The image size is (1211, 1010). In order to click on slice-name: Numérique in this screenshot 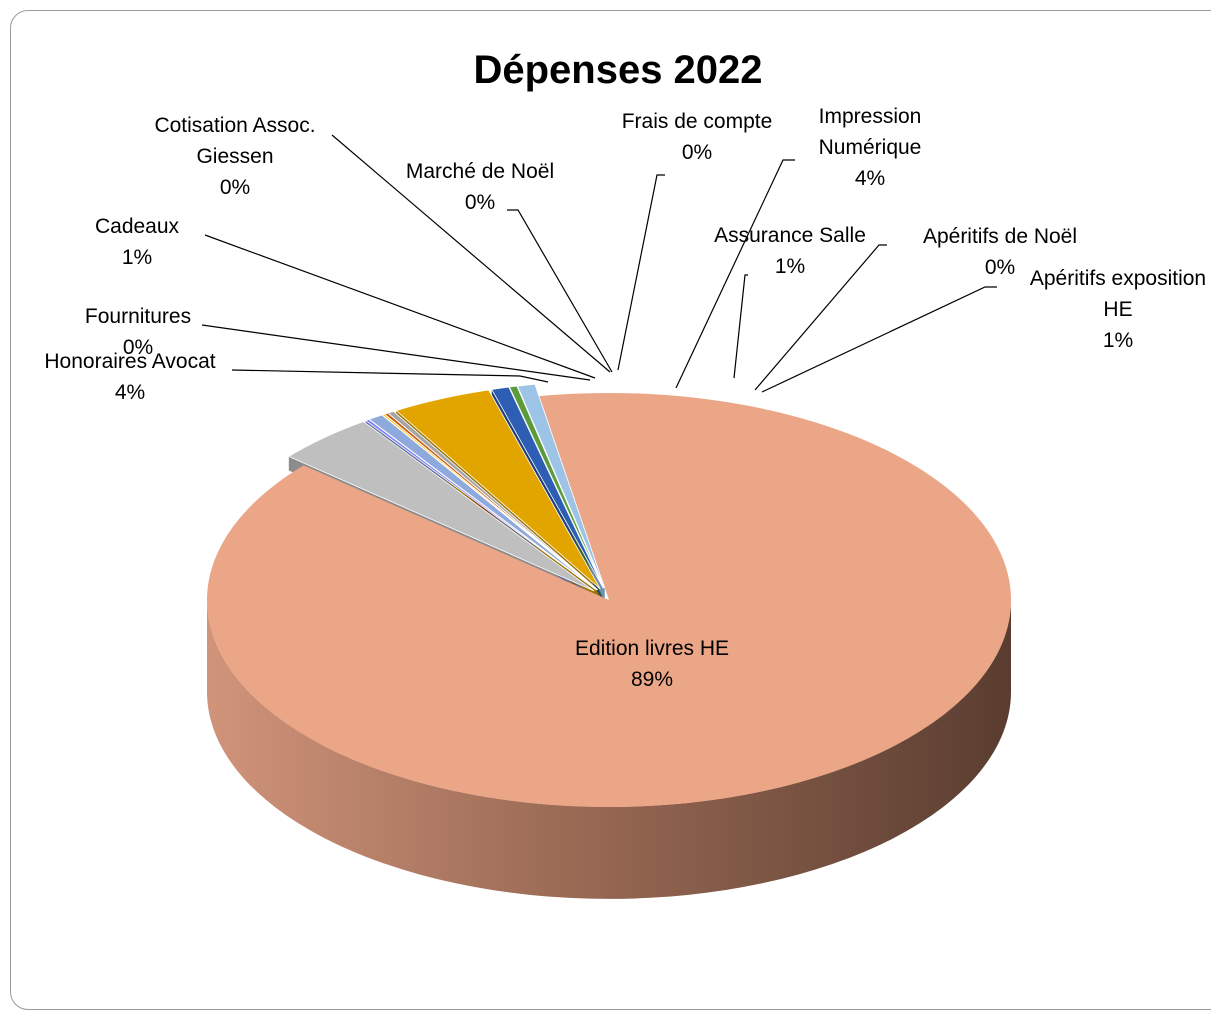, I will do `click(870, 147)`.